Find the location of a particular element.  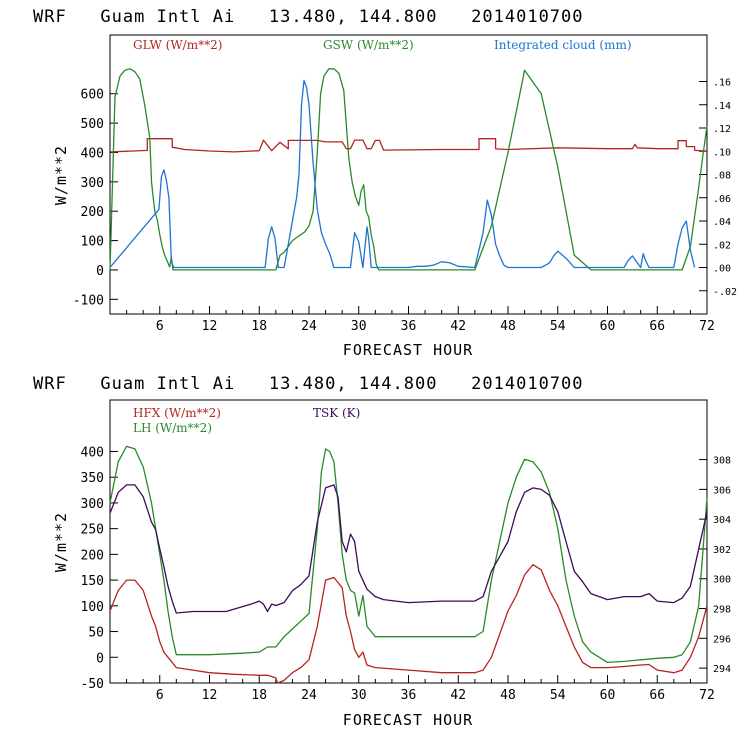

y2-tick-label: .14 is located at coordinates (722, 106).